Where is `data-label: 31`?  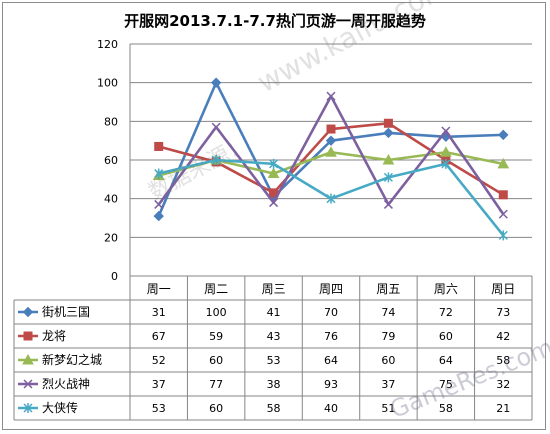
data-label: 31 is located at coordinates (159, 312).